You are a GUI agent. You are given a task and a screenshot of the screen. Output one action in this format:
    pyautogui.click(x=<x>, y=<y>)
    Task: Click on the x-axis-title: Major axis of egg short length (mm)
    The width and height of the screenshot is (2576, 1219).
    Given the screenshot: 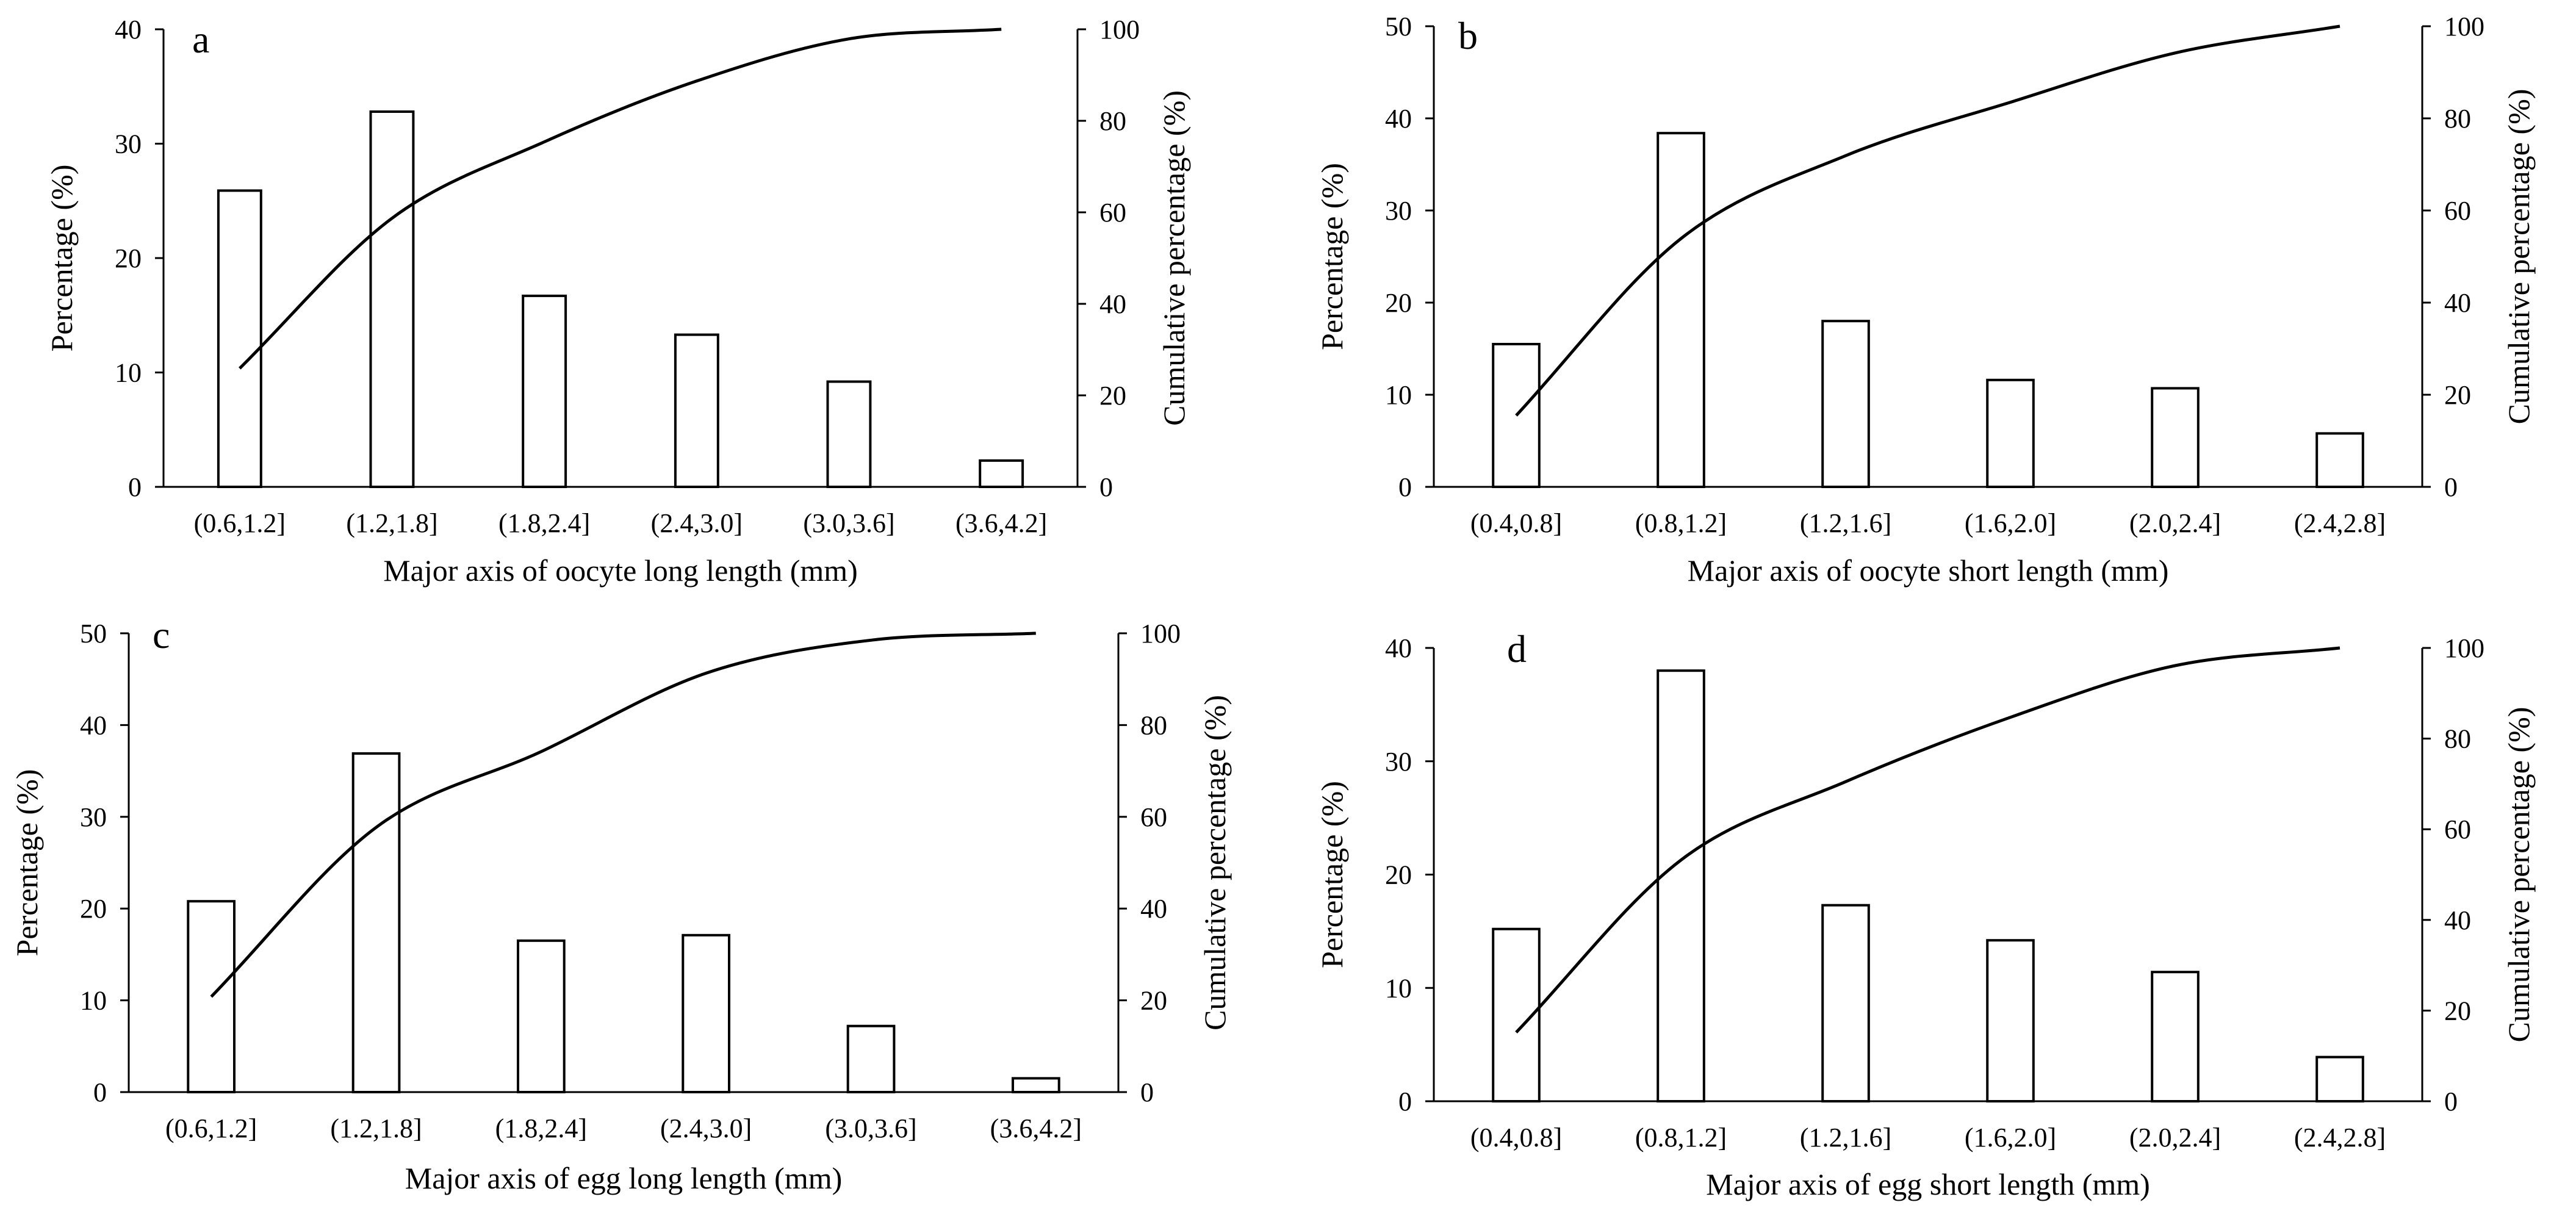 What is the action you would take?
    pyautogui.click(x=1928, y=1184)
    